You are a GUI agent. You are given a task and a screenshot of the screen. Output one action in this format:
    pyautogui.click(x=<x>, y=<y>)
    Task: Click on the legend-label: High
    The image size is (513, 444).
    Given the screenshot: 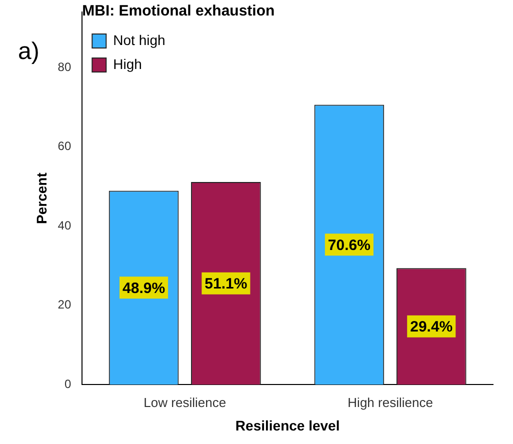 What is the action you would take?
    pyautogui.click(x=127, y=64)
    